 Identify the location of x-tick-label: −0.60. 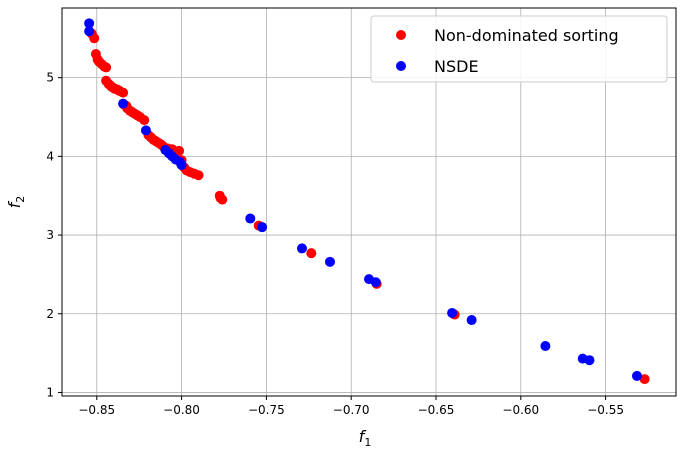
(520, 410).